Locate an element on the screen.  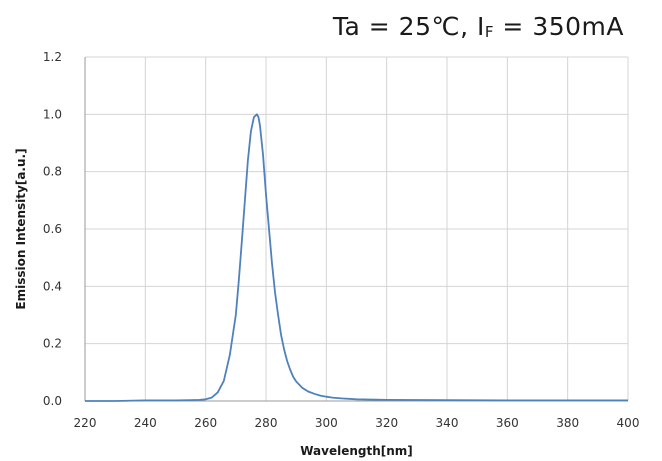
y-tick-label: 0.6 is located at coordinates (52, 229).